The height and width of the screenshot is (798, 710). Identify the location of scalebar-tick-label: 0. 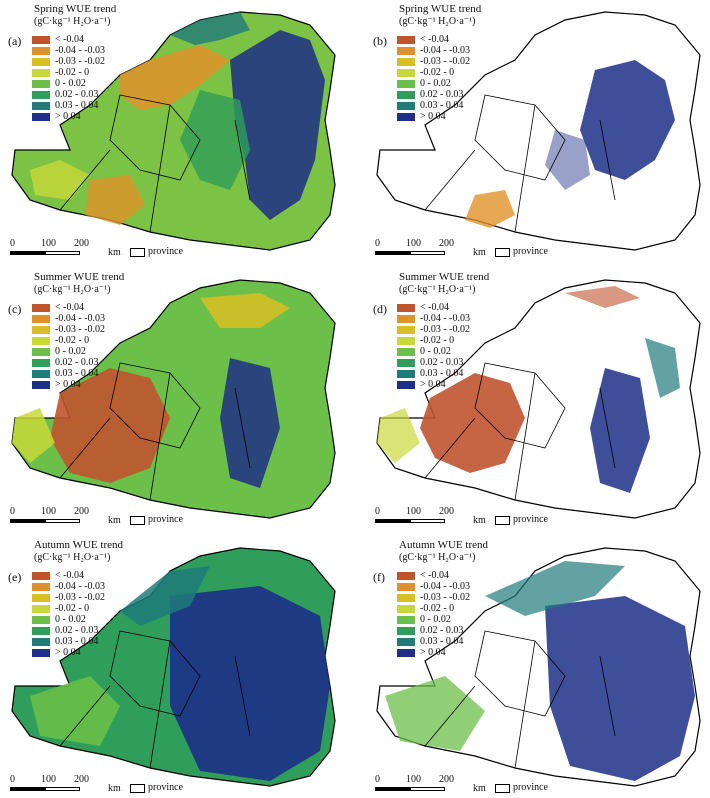
(377, 243).